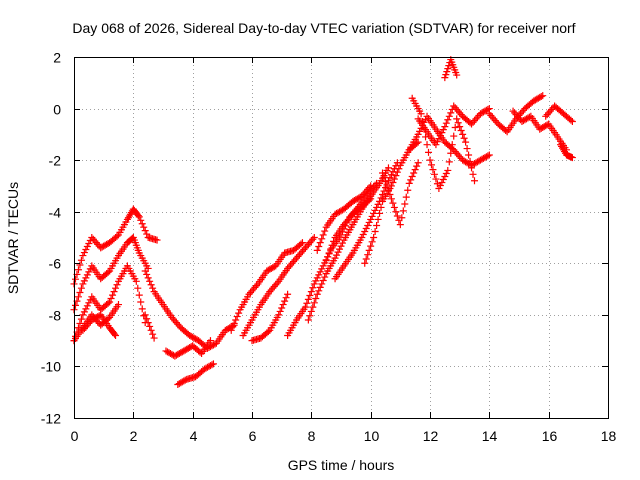  What do you see at coordinates (75, 436) in the screenshot?
I see `x-tick-label: 0` at bounding box center [75, 436].